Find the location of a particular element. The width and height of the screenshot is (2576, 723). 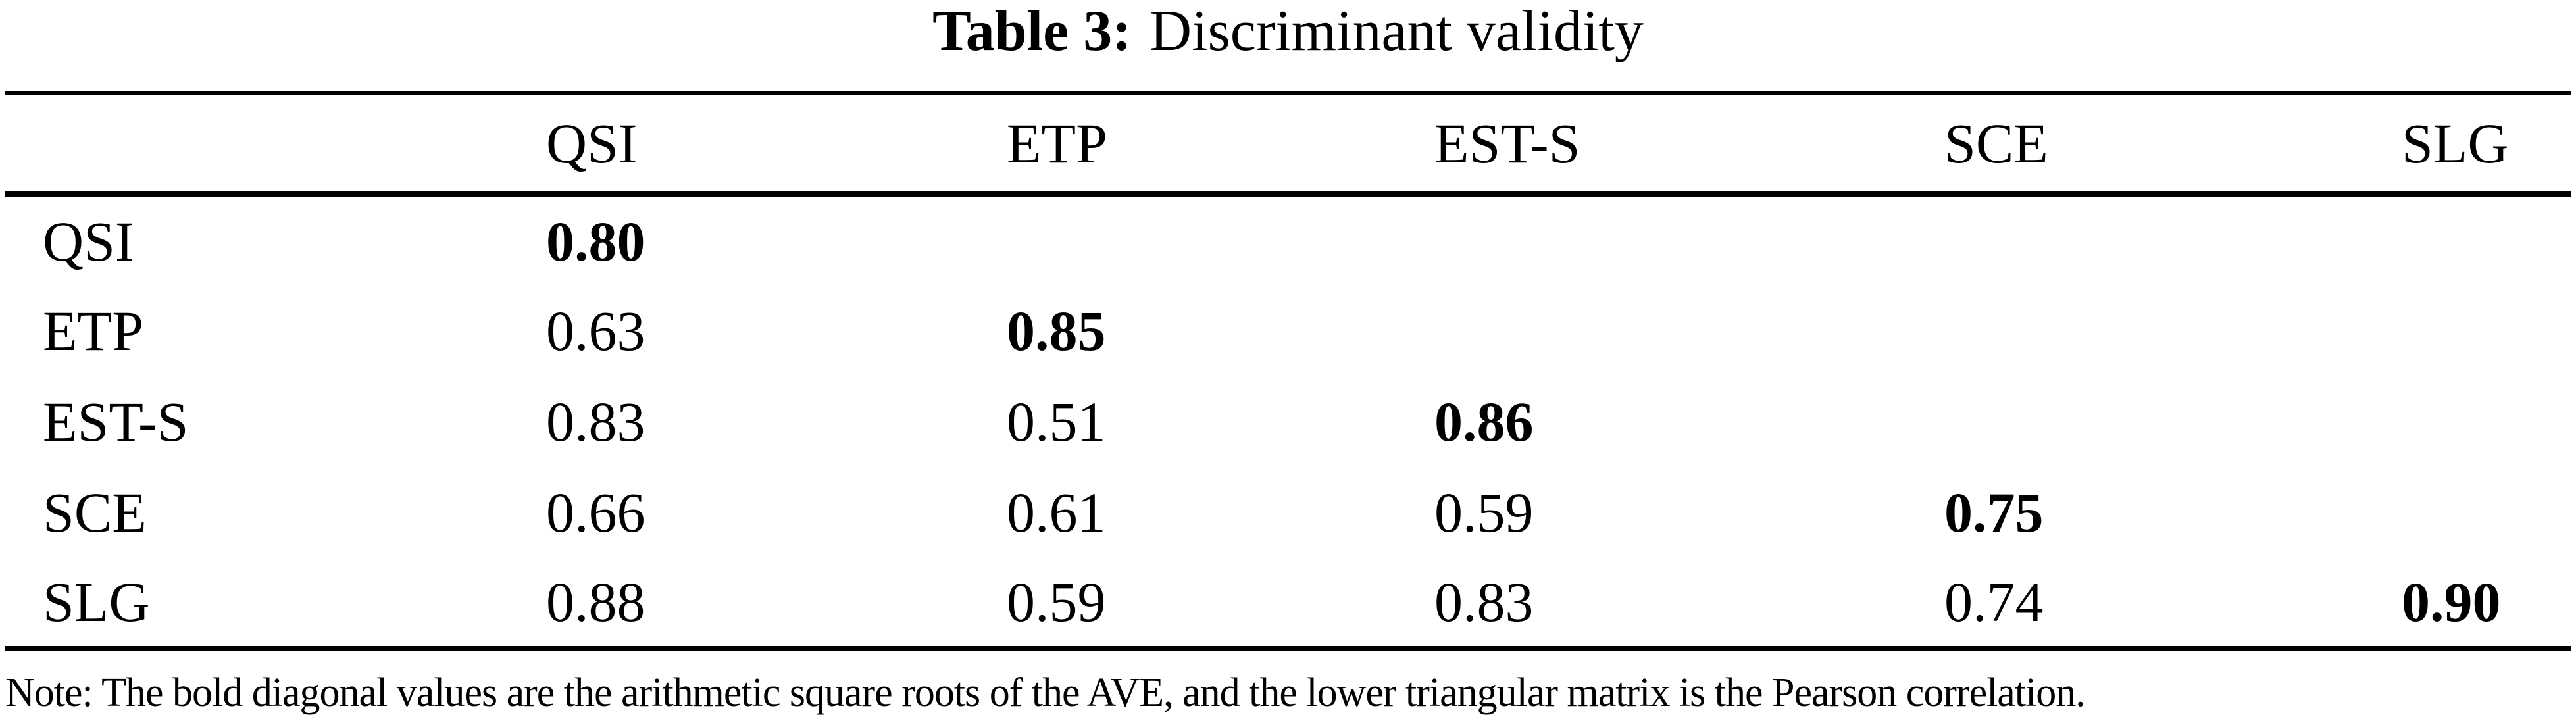

table-row-slg: SLG 0.88 0.59 0.83 0.74 0.90 is located at coordinates (1288, 603).